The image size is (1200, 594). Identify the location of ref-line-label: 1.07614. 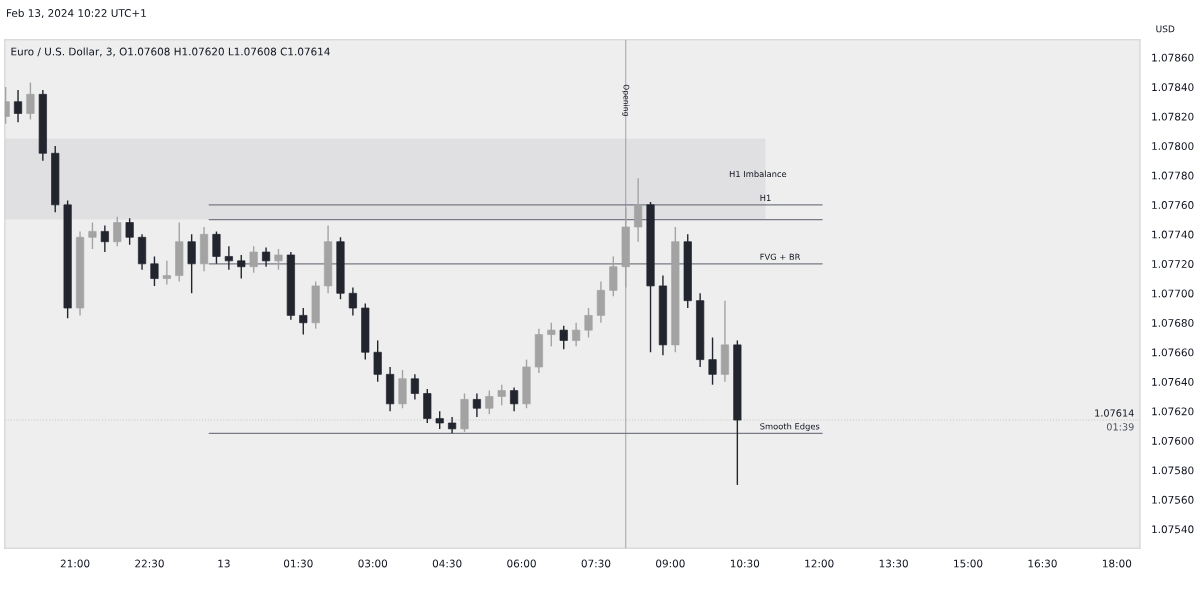
(1114, 413).